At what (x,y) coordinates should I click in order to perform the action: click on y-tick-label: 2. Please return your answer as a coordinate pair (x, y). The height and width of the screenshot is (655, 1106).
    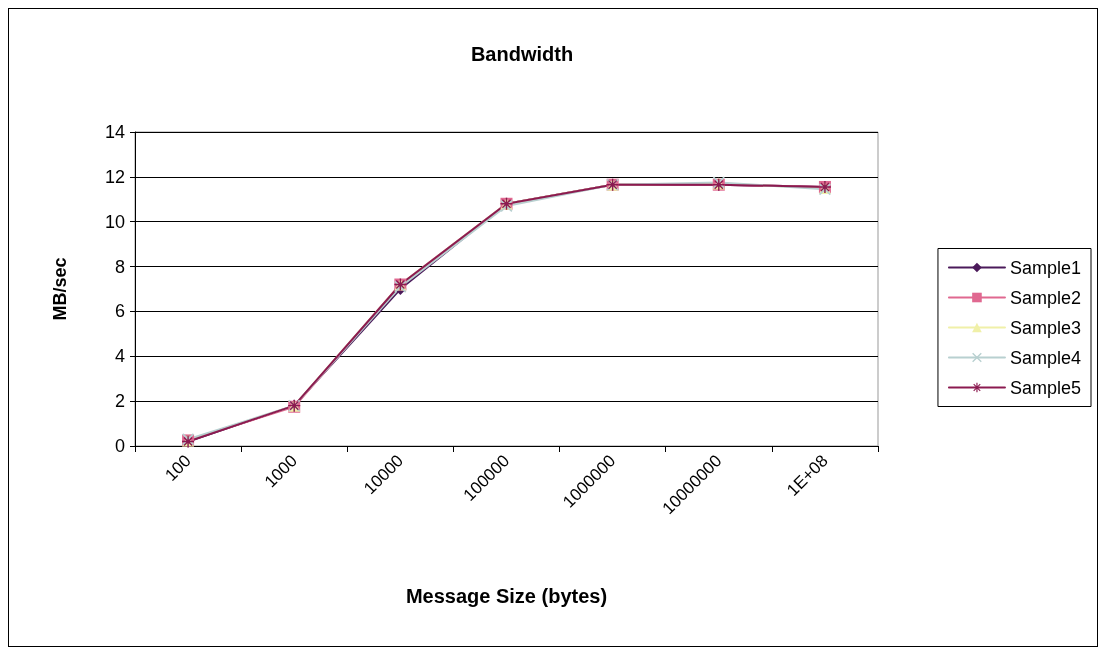
    Looking at the image, I should click on (119, 401).